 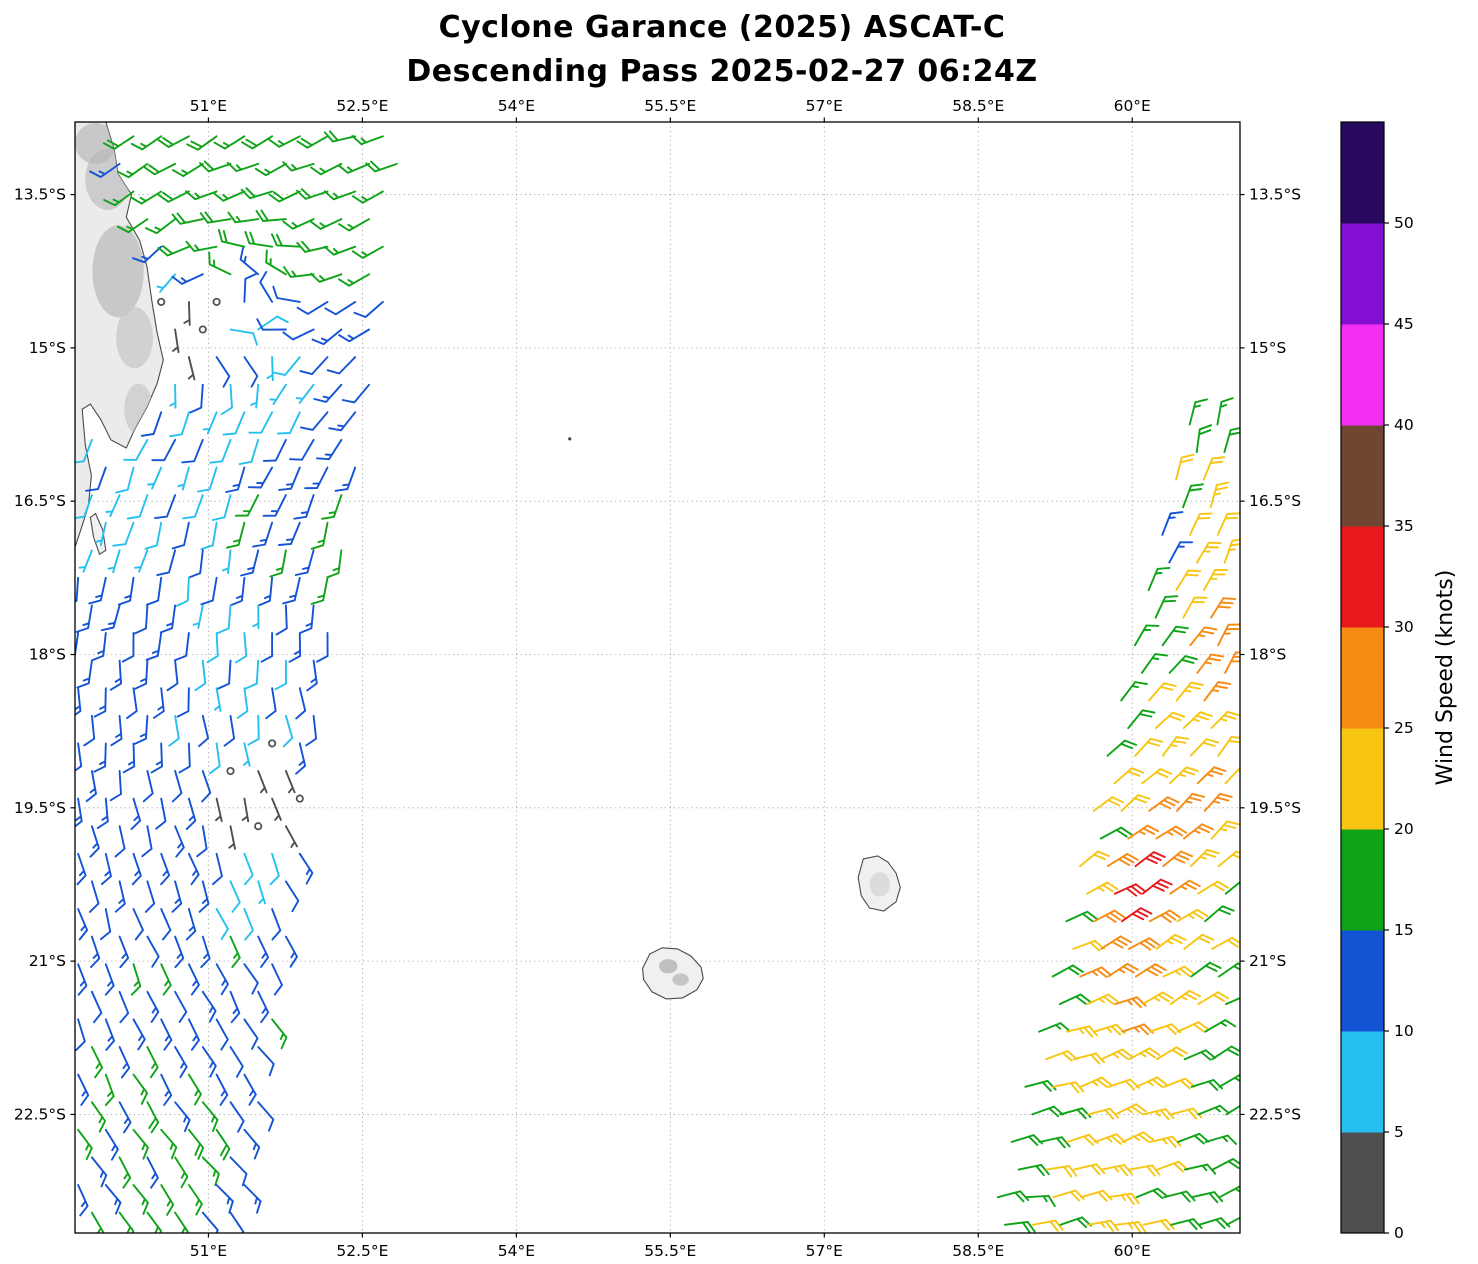 I want to click on reunion-island-shading, so click(x=668, y=966).